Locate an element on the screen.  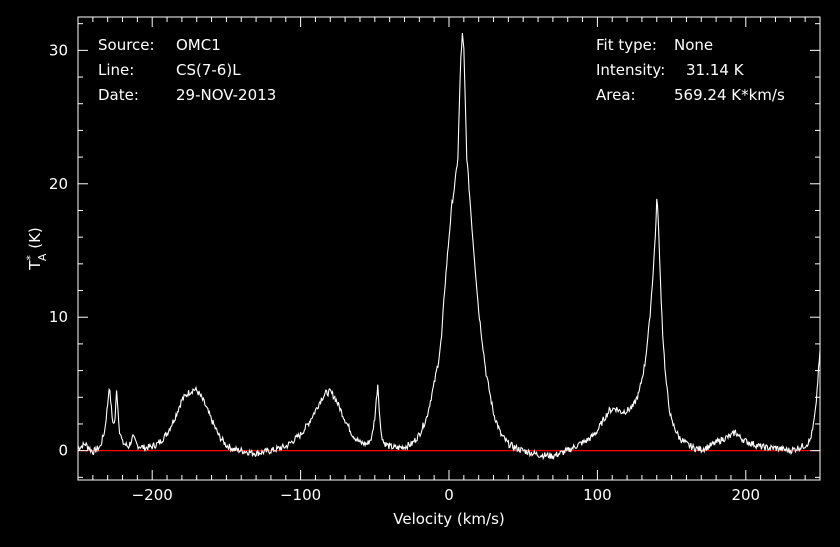
y-axis-label-main: T is located at coordinates (35, 265).